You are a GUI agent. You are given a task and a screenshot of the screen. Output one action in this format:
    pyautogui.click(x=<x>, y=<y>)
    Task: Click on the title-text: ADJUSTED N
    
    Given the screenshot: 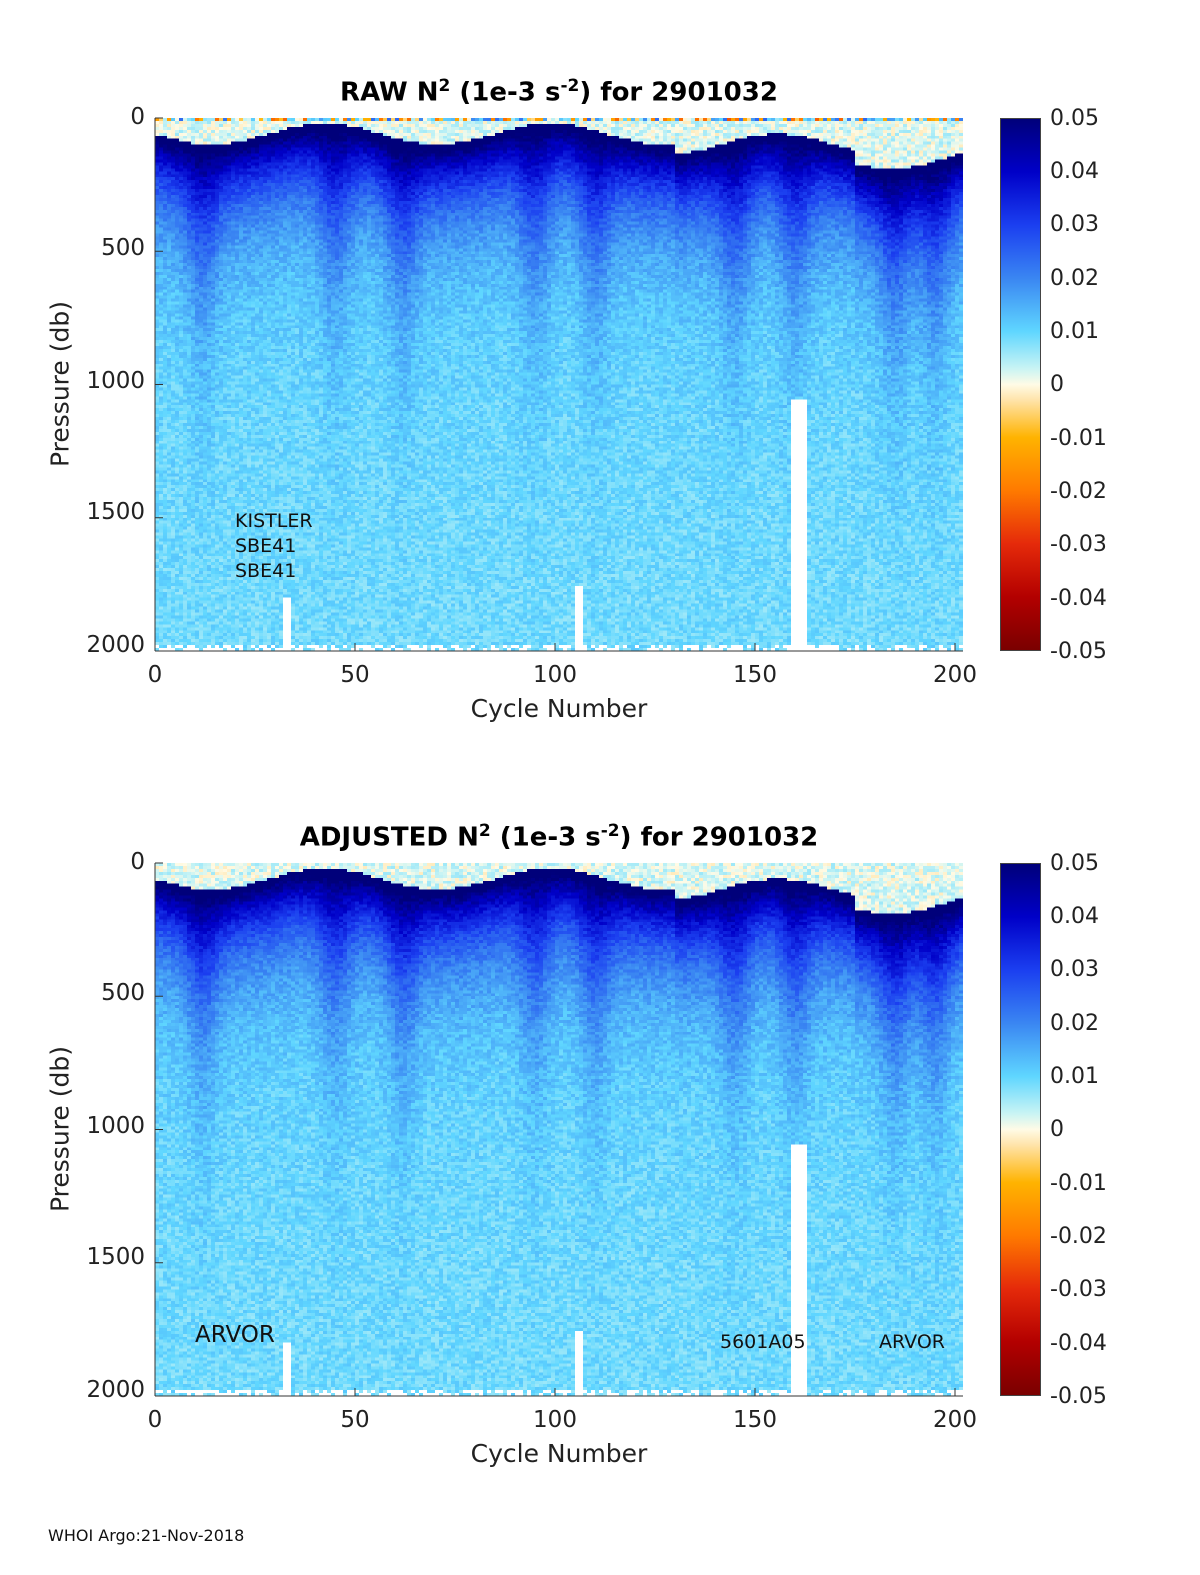 What is the action you would take?
    pyautogui.click(x=389, y=837)
    